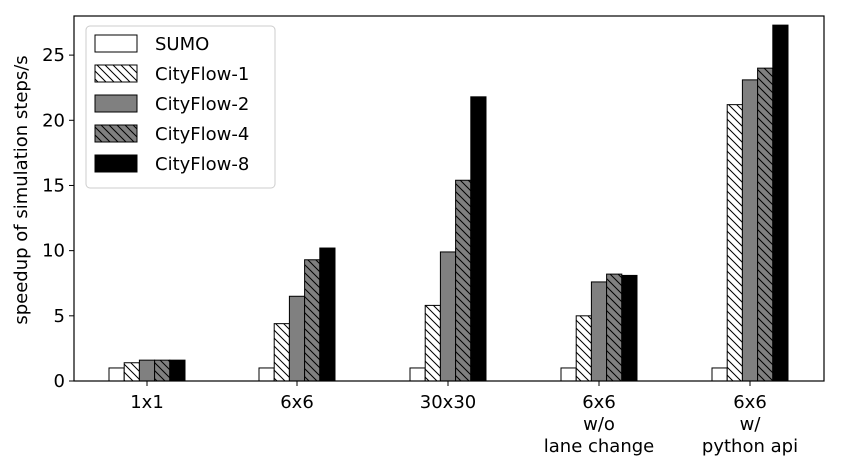 The width and height of the screenshot is (842, 471). I want to click on x-tick-label: python api, so click(750, 446).